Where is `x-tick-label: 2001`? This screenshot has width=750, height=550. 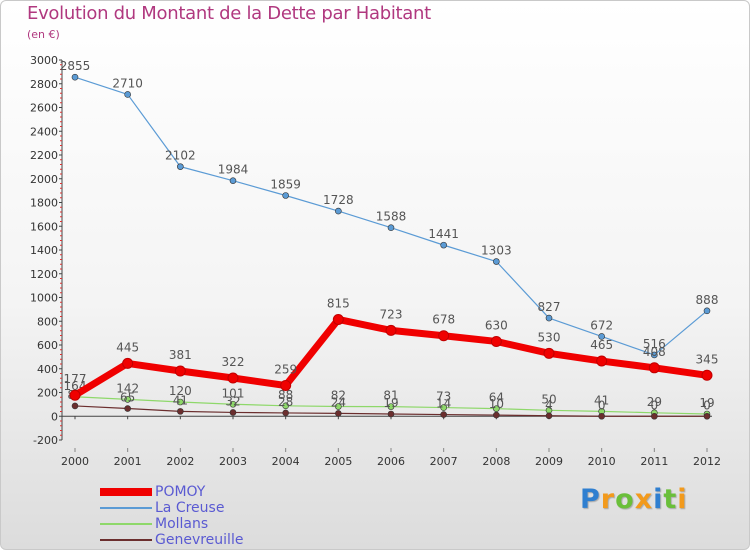 x-tick-label: 2001 is located at coordinates (128, 461).